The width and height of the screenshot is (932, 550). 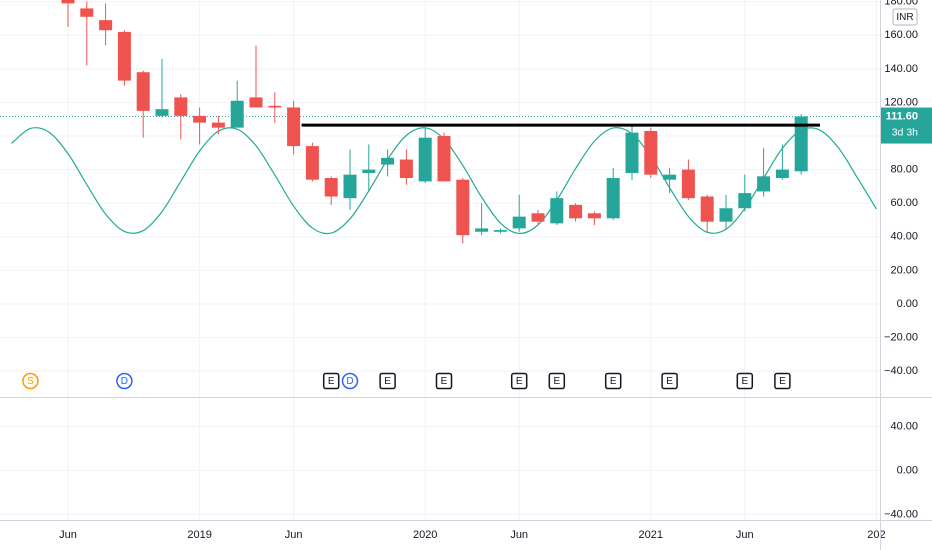 What do you see at coordinates (901, 35) in the screenshot?
I see `y-tick-label: 160.00` at bounding box center [901, 35].